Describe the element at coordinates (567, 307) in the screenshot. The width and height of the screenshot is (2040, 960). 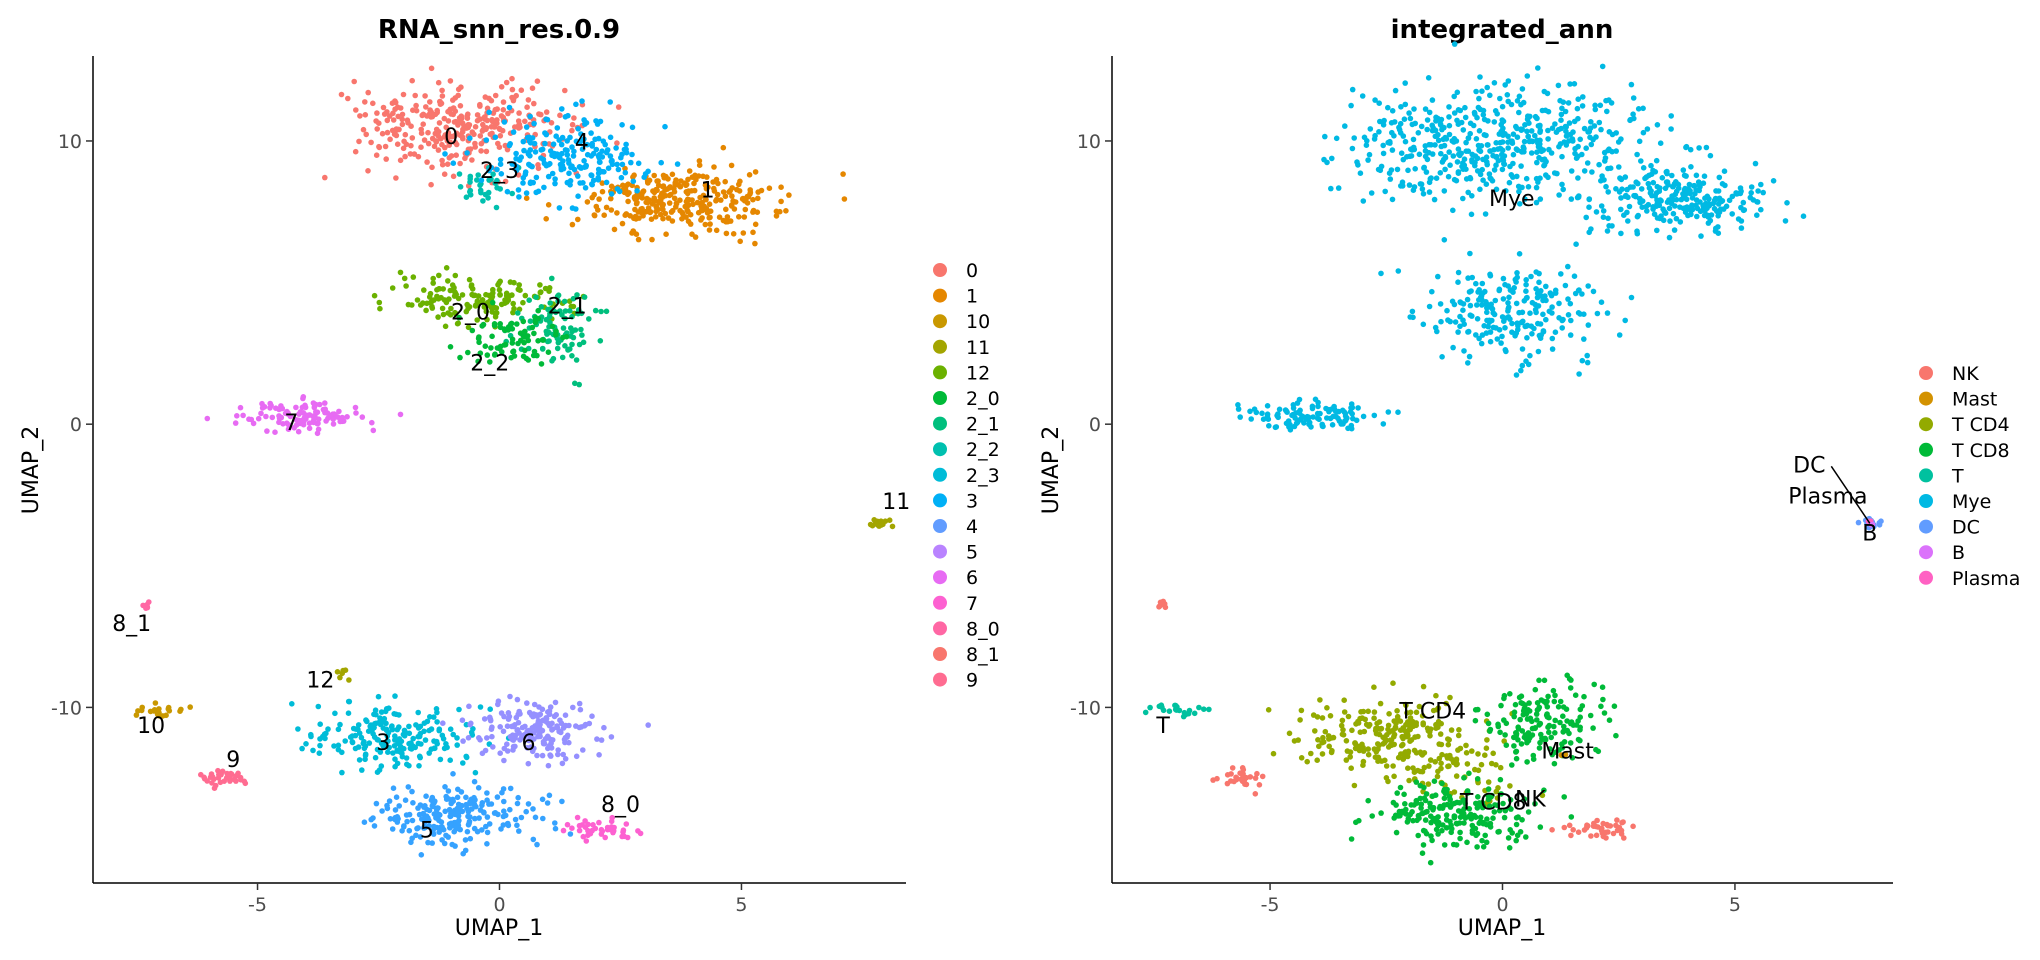
I see `cluster-label: 2_1` at that location.